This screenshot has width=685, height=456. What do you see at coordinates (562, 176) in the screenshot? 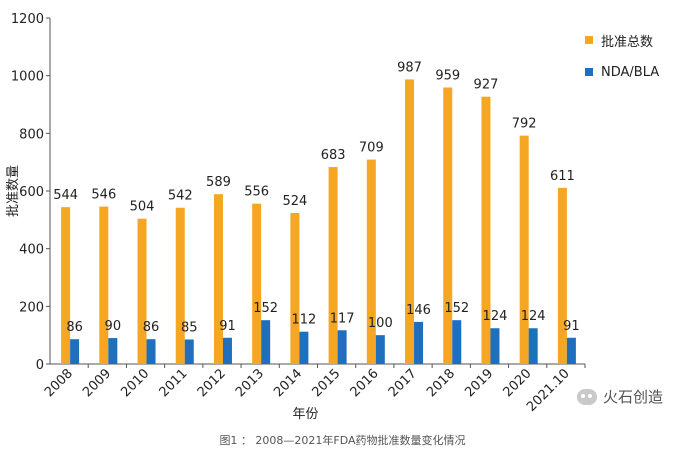
I see `data-label-total: 611` at bounding box center [562, 176].